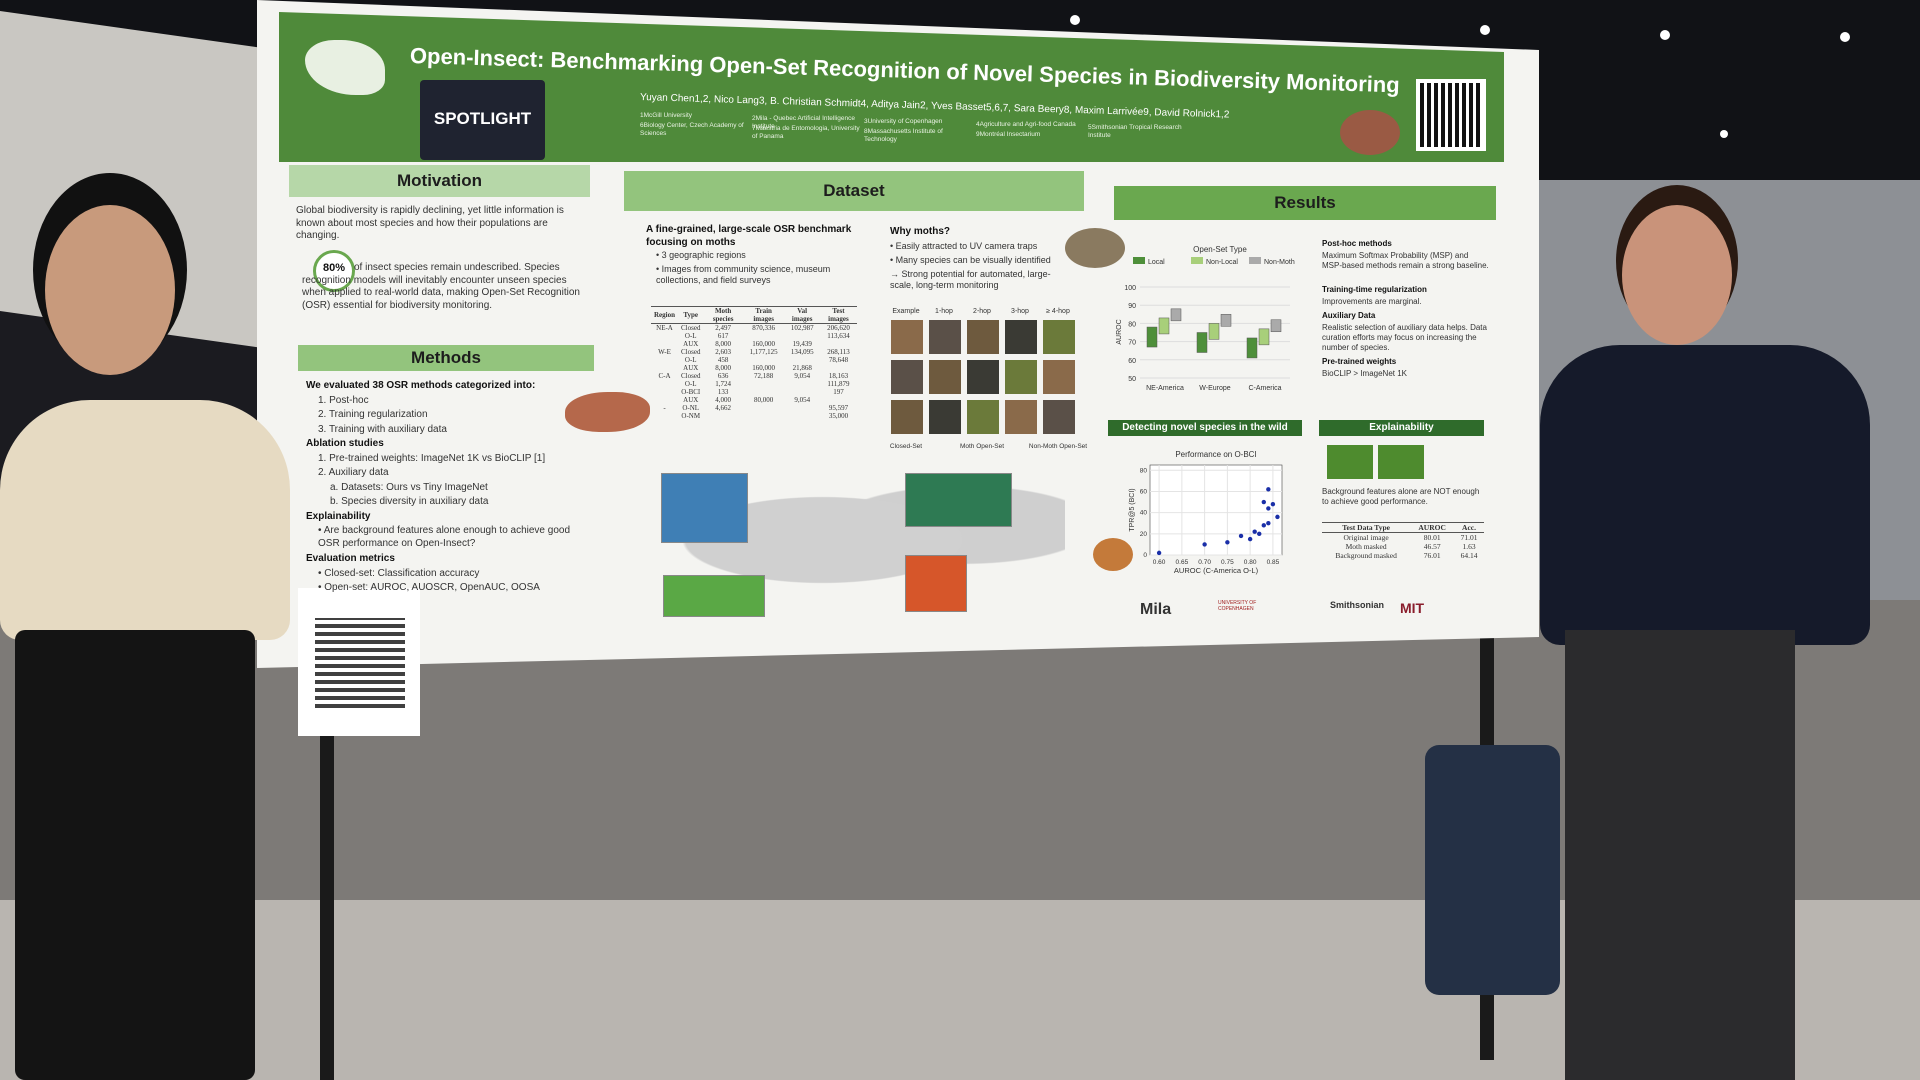 The height and width of the screenshot is (1080, 1920). I want to click on affiliation: 1McGill University, so click(666, 115).